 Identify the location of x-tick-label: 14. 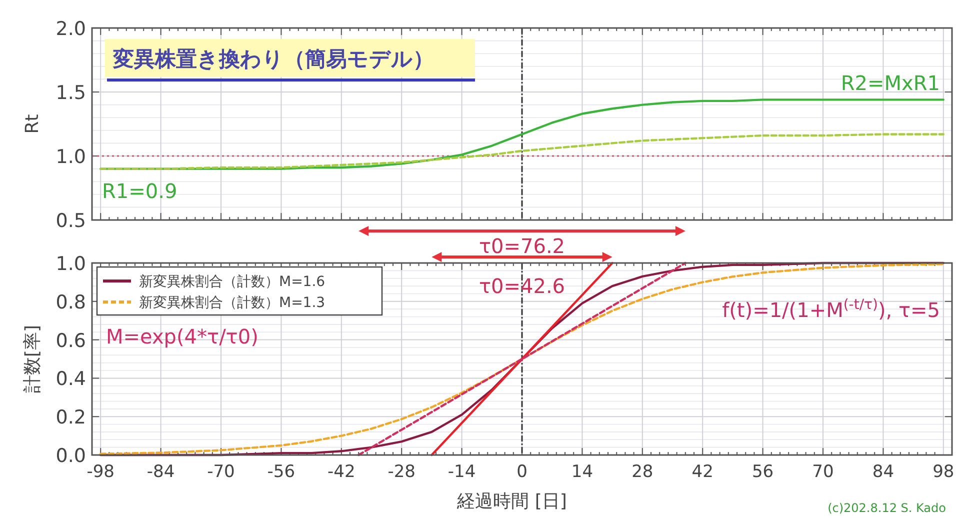
(582, 472).